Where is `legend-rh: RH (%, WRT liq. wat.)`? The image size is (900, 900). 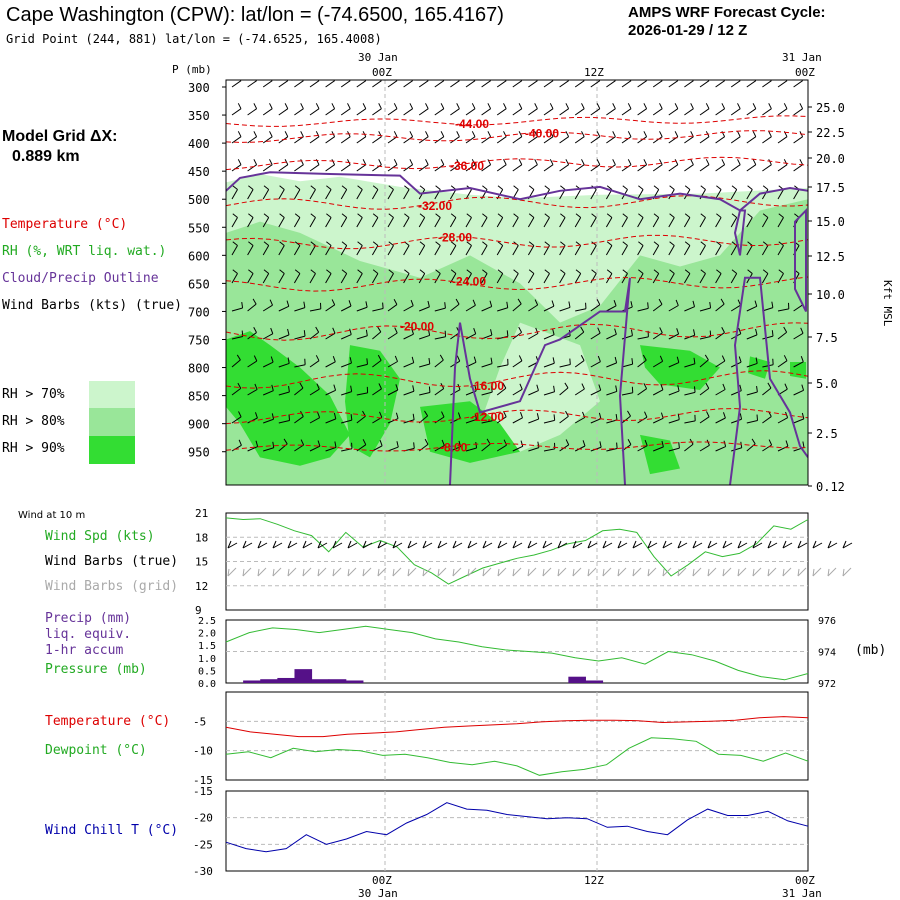
legend-rh: RH (%, WRT liq. wat.) is located at coordinates (84, 251).